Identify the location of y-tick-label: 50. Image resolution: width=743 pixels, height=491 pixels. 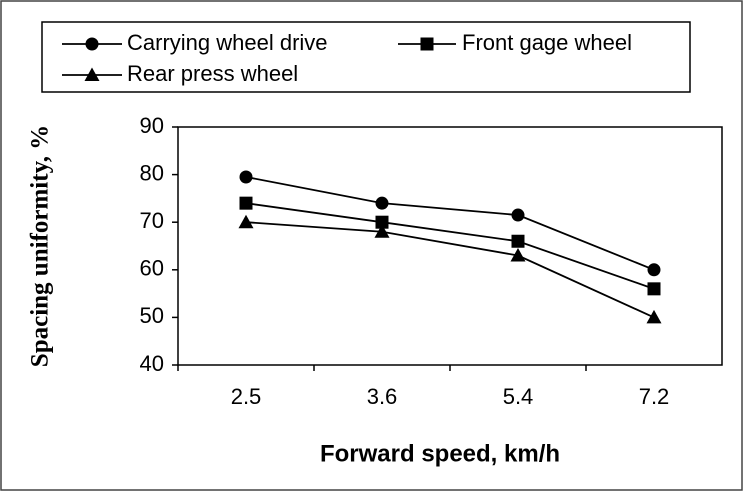
(152, 315).